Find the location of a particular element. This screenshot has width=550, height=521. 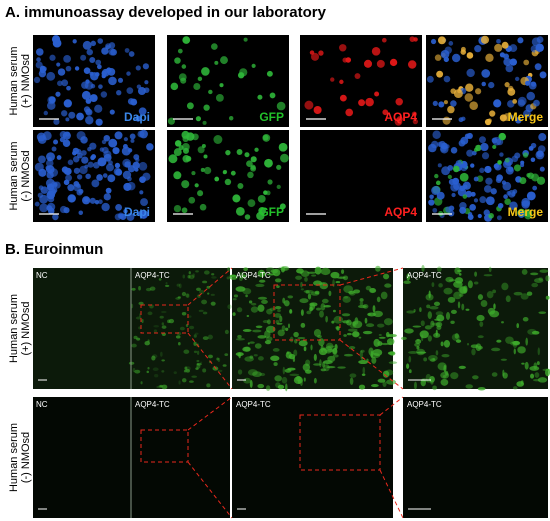

image-background is located at coordinates (312, 328).